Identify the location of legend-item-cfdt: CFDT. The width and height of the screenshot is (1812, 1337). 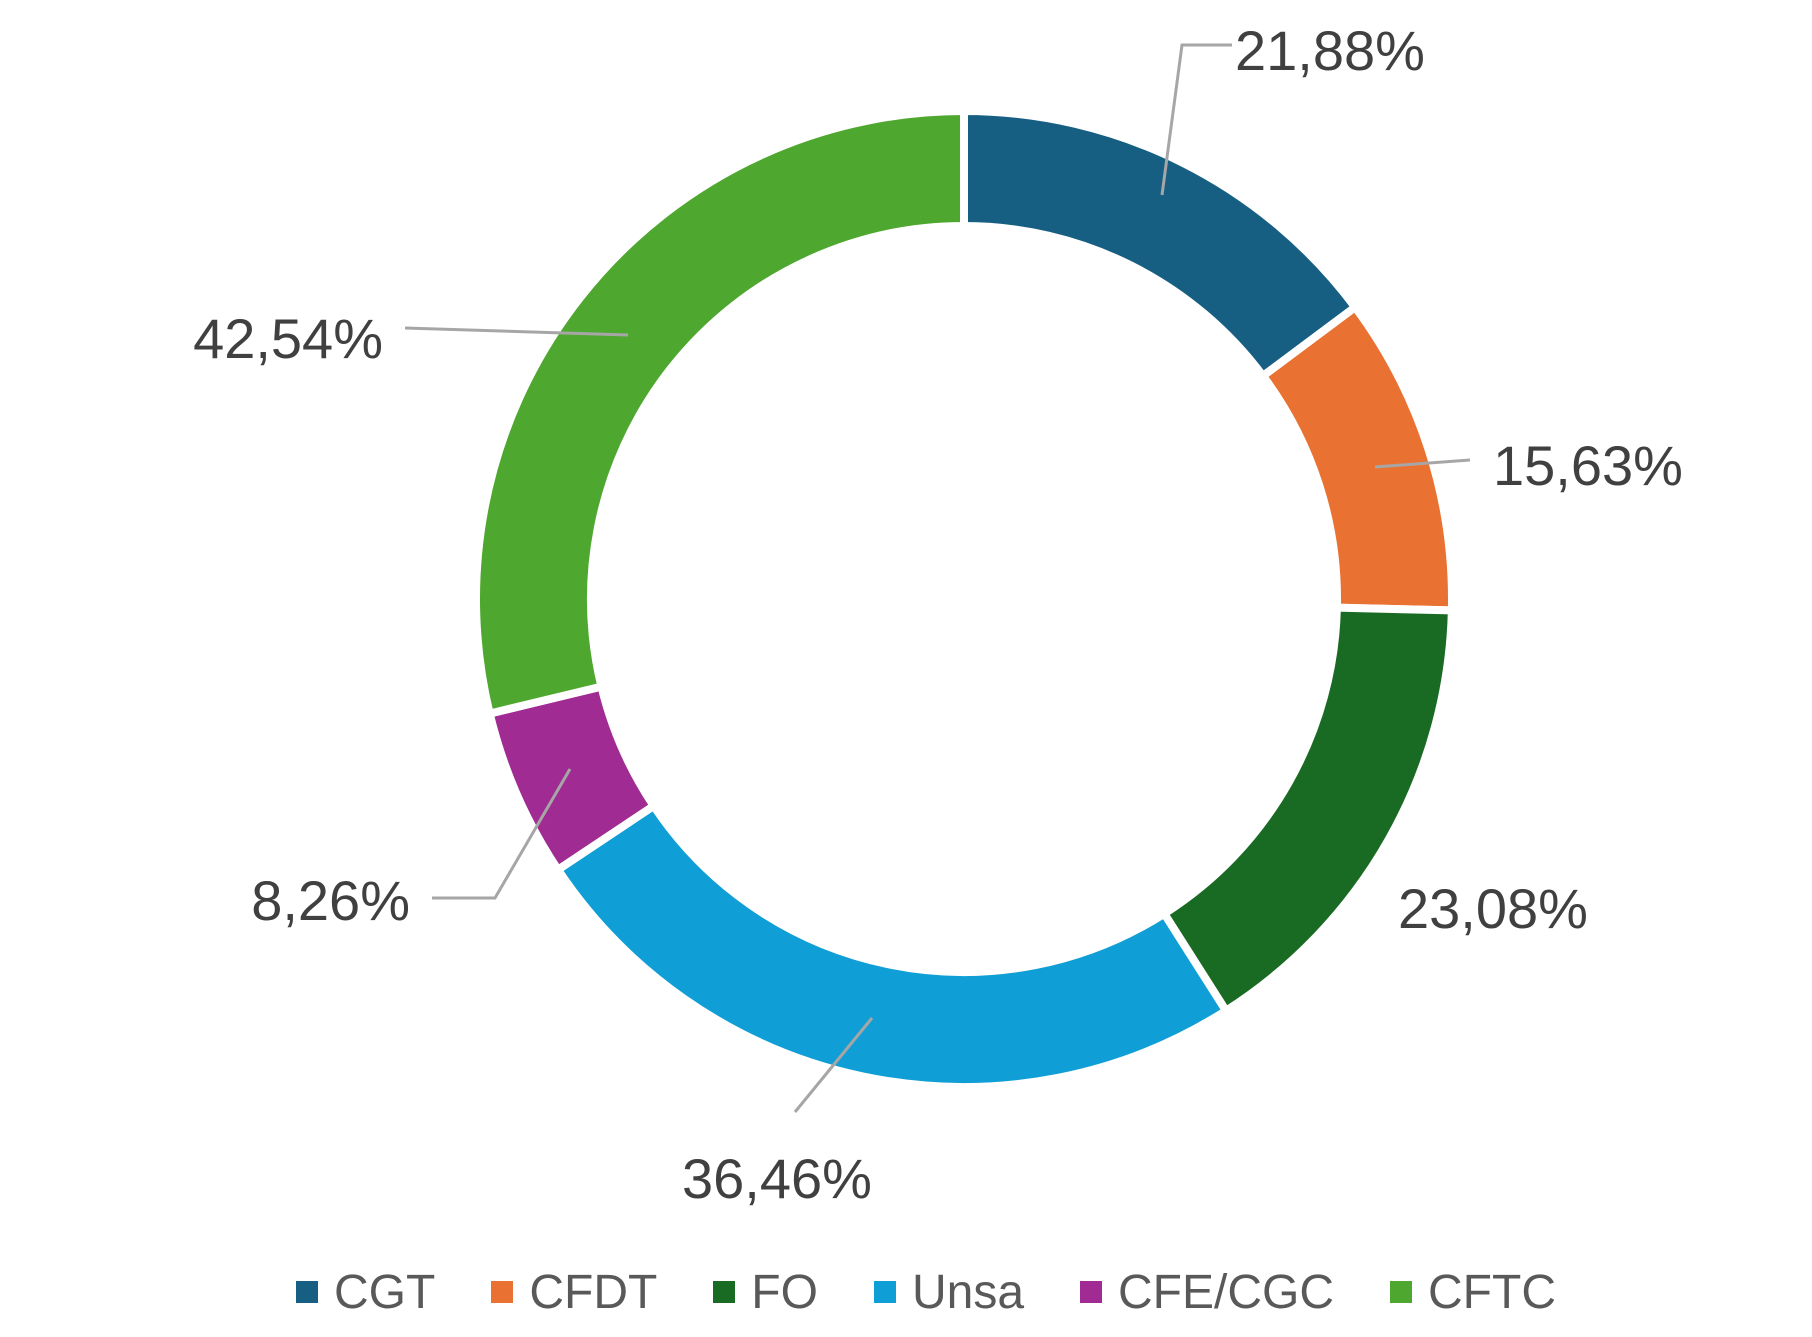
(574, 1292).